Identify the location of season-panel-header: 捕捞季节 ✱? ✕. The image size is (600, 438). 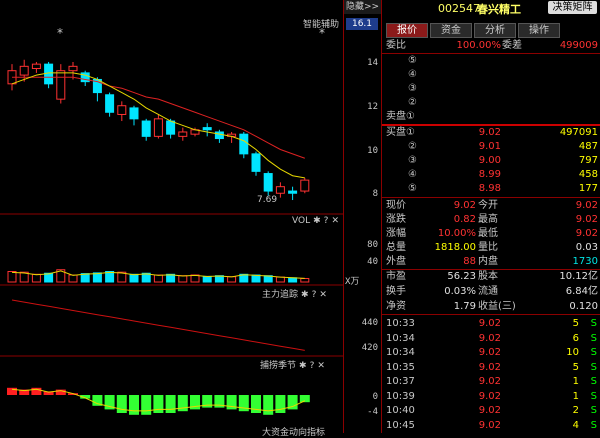
(292, 364).